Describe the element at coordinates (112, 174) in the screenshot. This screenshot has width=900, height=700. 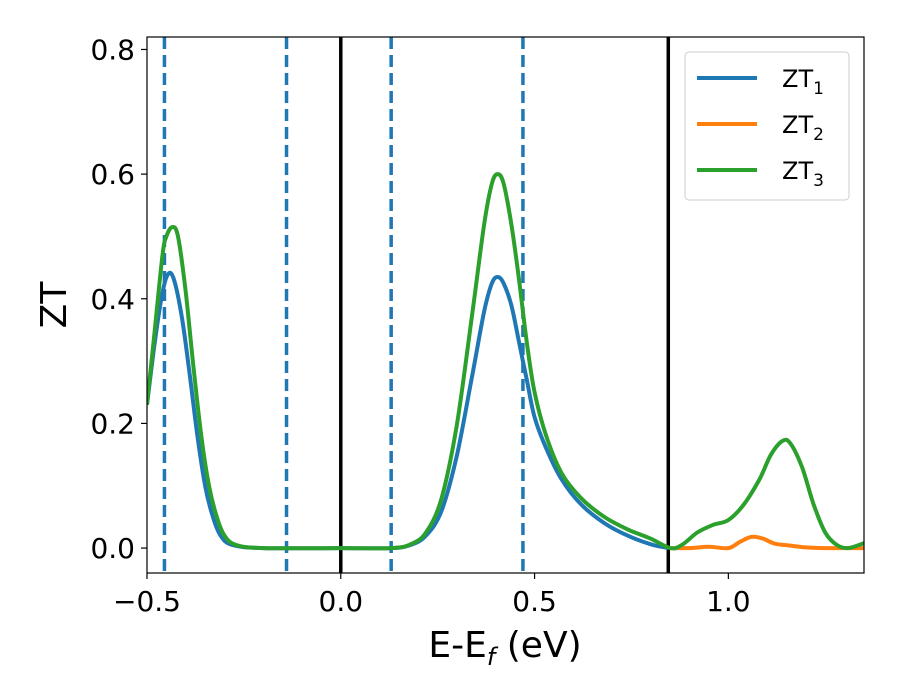
I see `y-tick-label: 0.6` at that location.